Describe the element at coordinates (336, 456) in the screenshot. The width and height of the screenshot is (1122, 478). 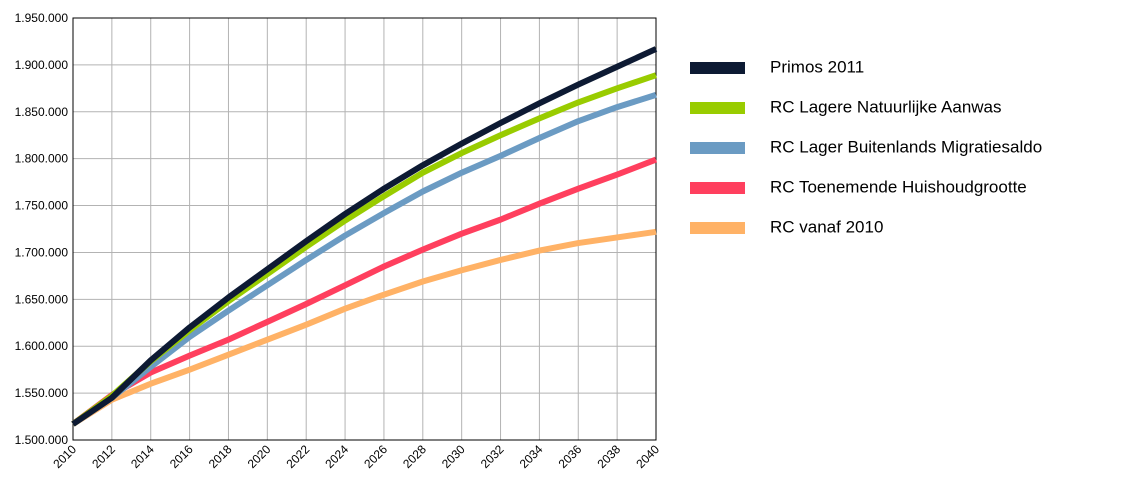
I see `x-tick-label: 2024` at that location.